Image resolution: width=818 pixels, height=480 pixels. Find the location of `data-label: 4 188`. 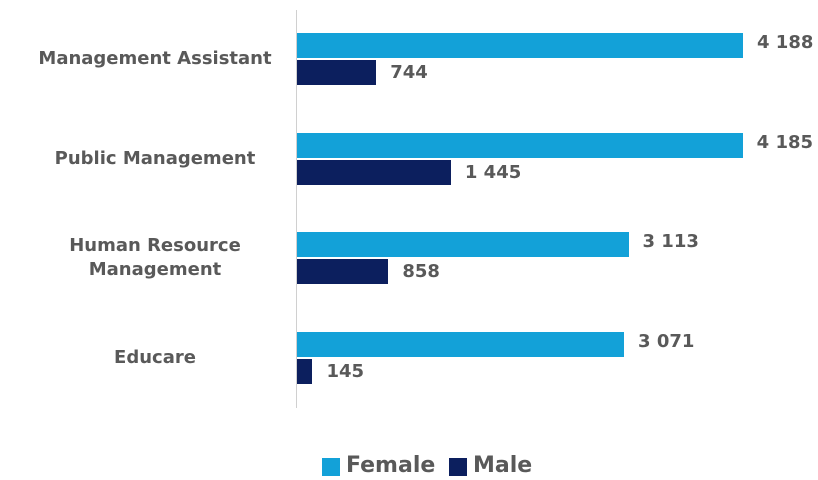

data-label: 4 188 is located at coordinates (785, 42).